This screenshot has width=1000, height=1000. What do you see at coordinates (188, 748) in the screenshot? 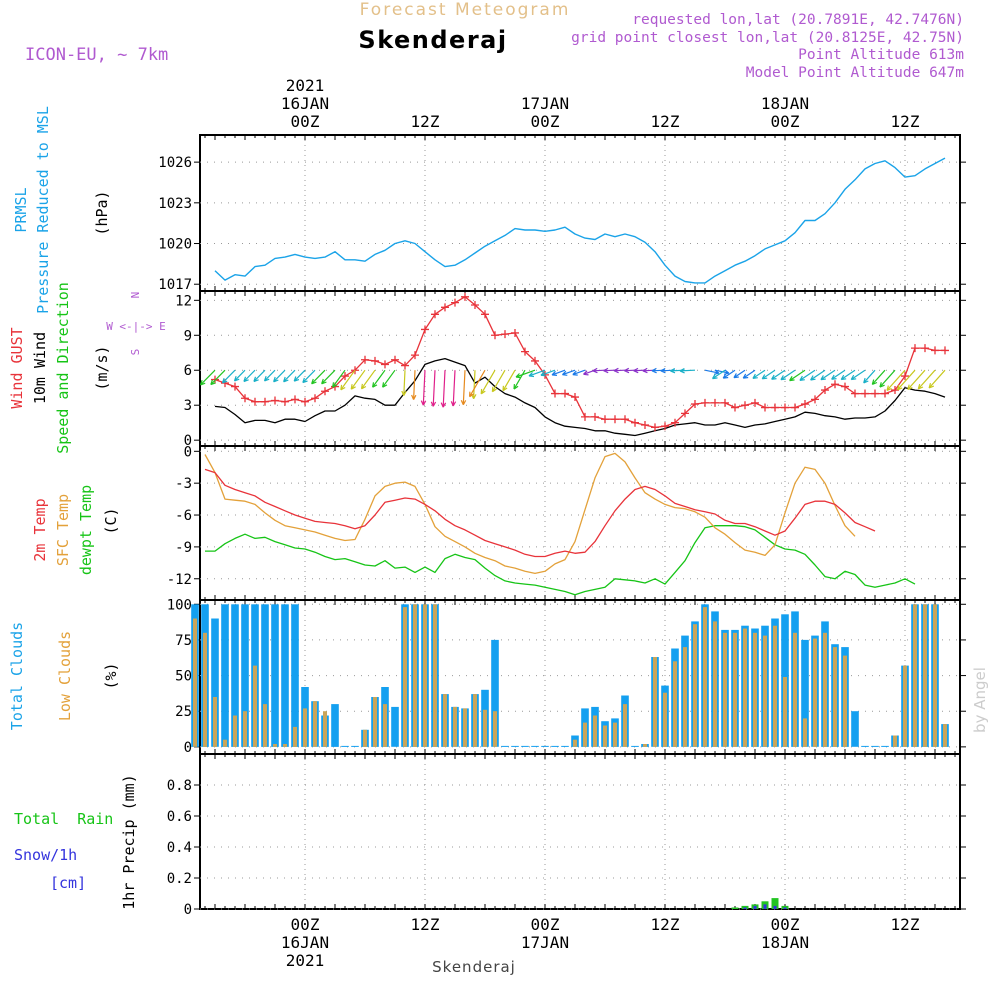
I see `clouds-ytick-label: 0` at bounding box center [188, 748].